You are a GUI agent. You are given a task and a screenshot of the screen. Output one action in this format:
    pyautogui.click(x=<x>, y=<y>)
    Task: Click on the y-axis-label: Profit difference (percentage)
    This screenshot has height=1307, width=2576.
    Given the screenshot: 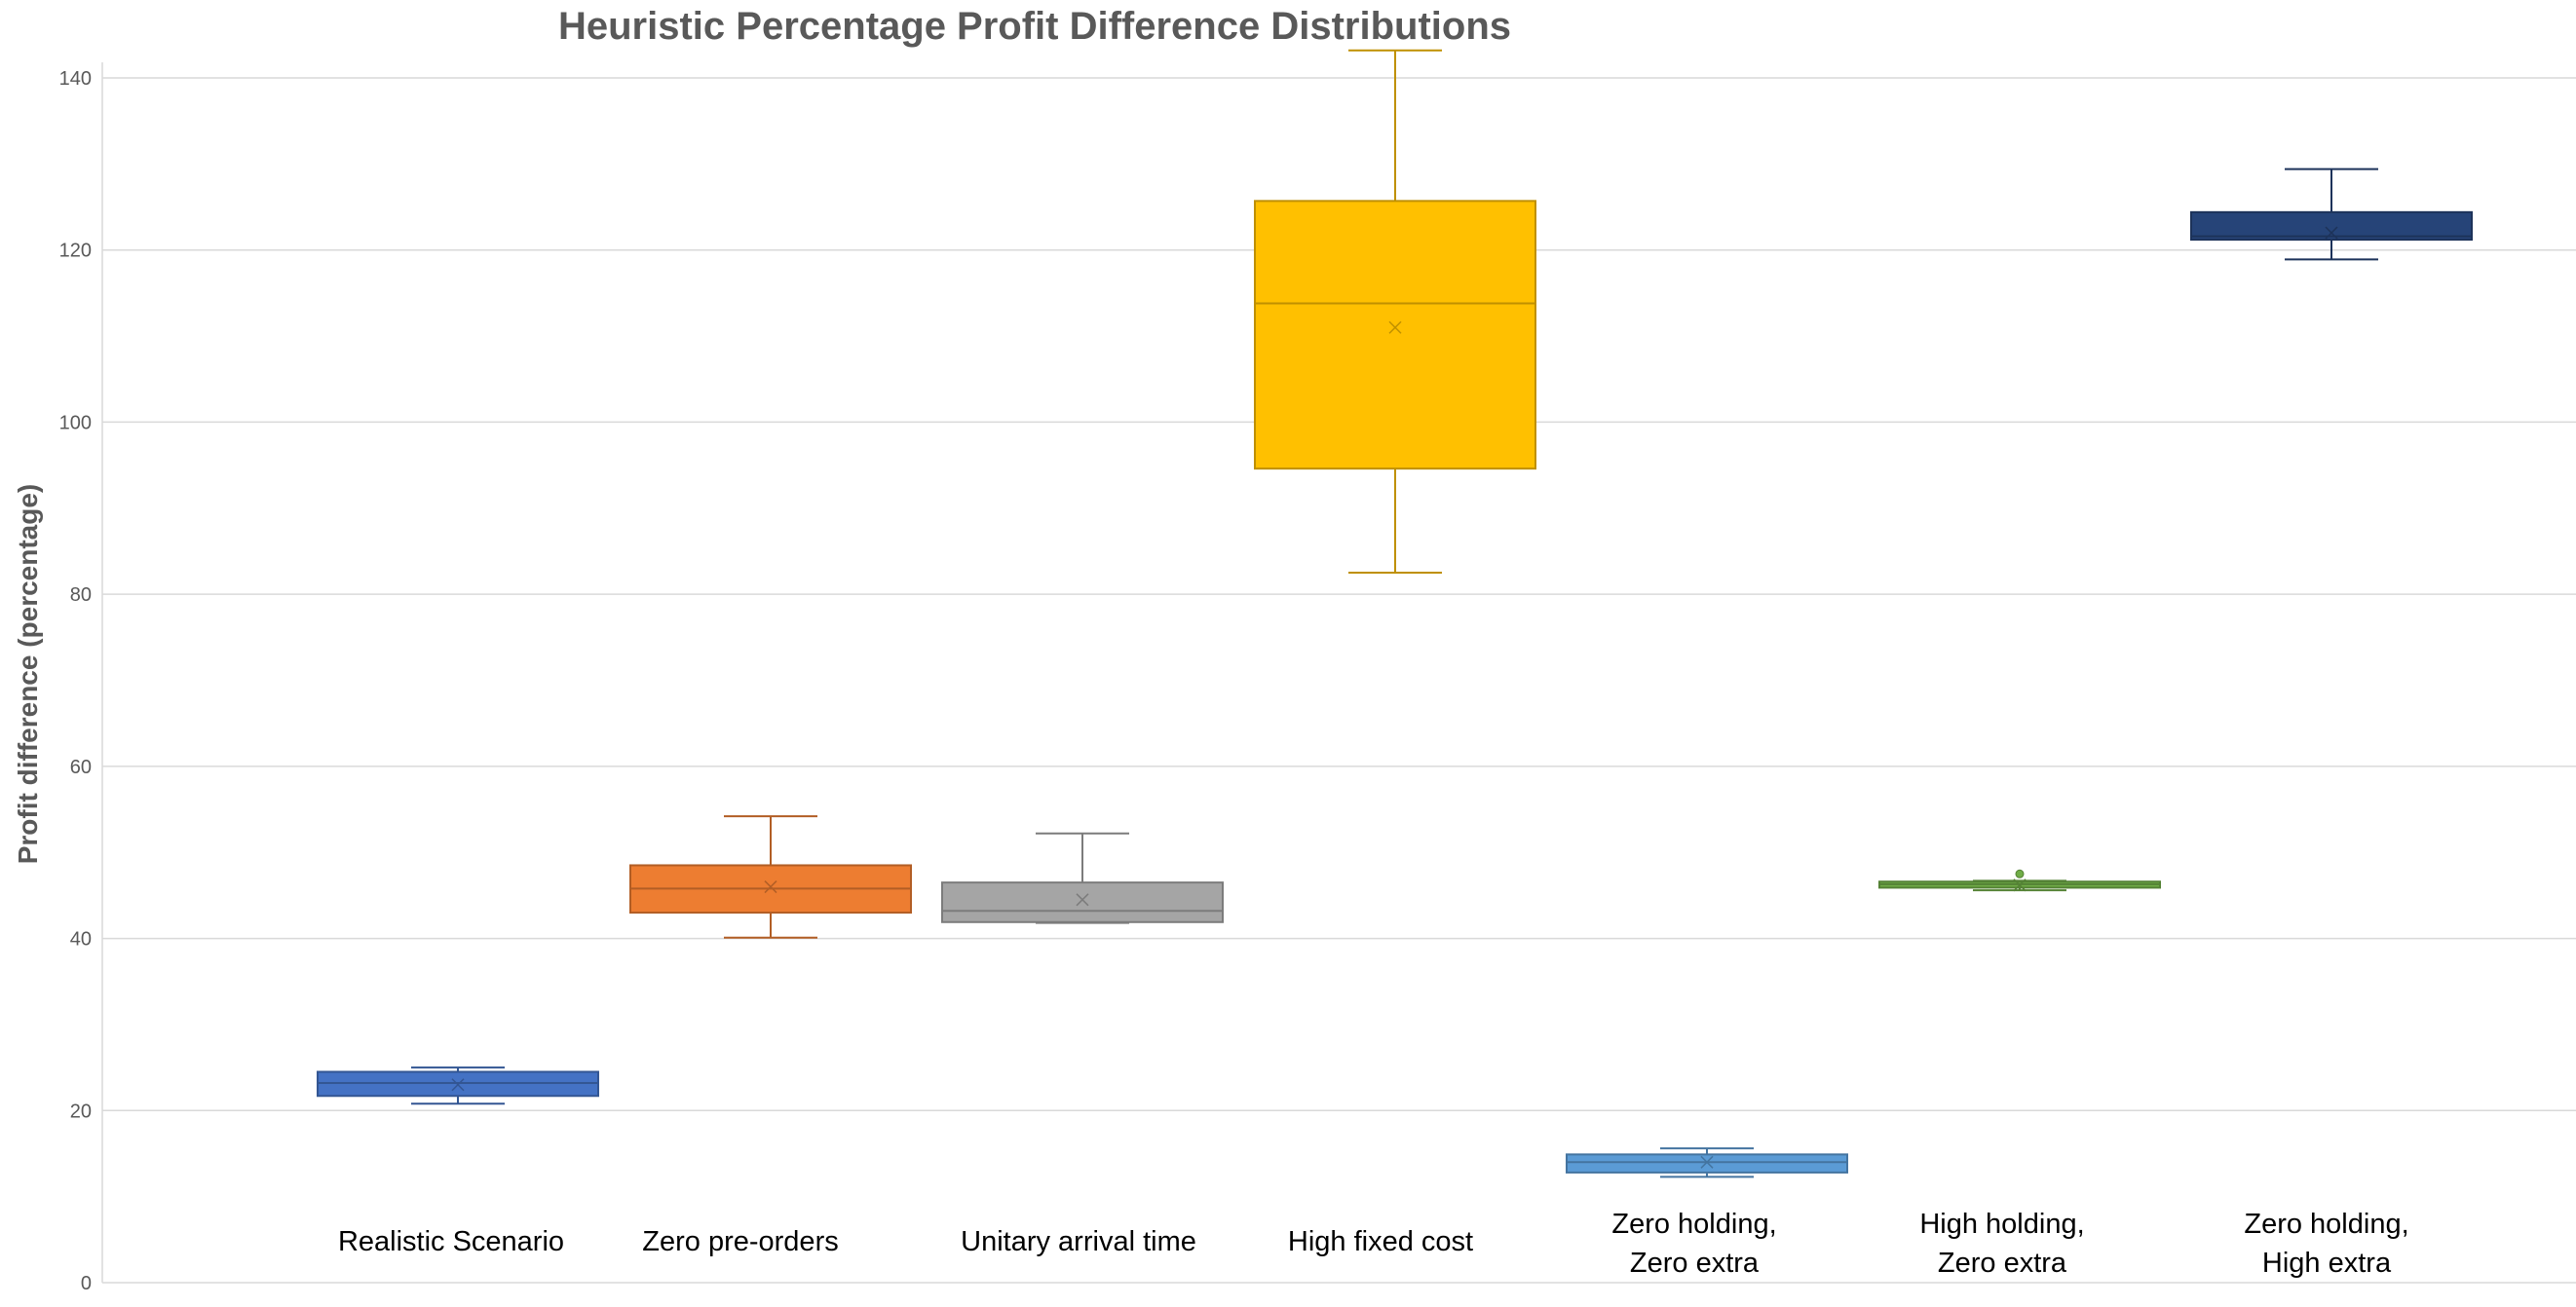 What is the action you would take?
    pyautogui.click(x=28, y=674)
    